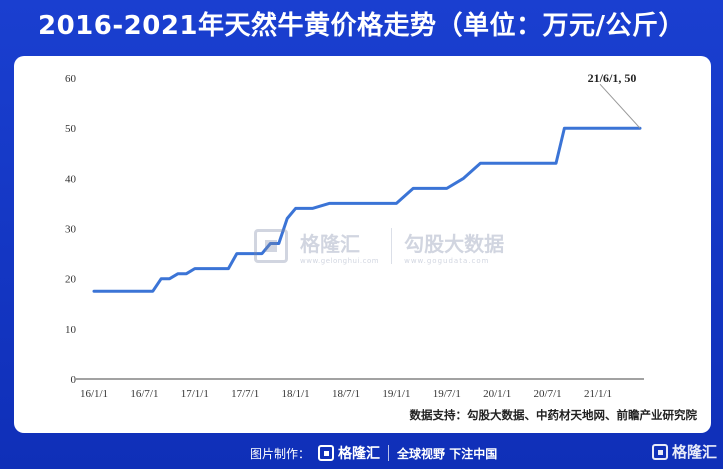 The height and width of the screenshot is (469, 723). Describe the element at coordinates (447, 394) in the screenshot. I see `x-tick-label: 19/7/1` at that location.